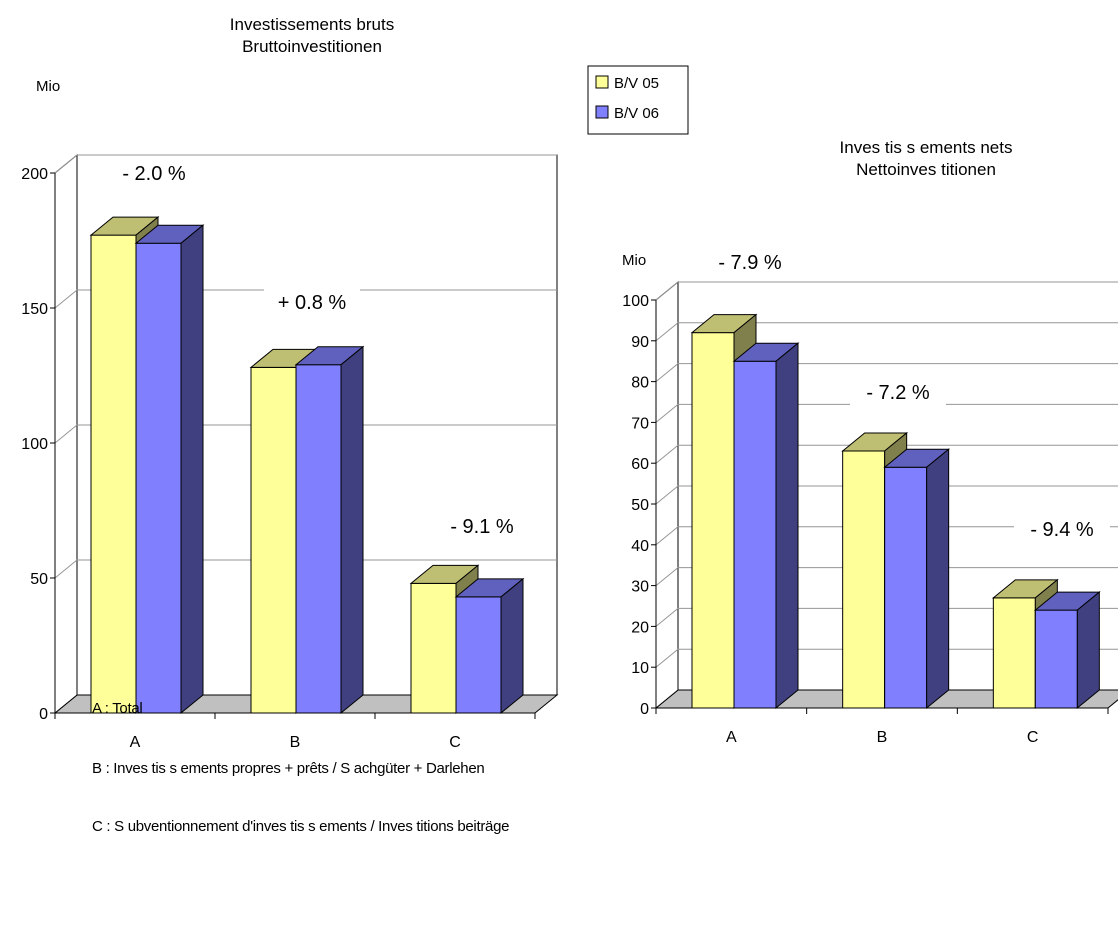 The width and height of the screenshot is (1118, 925). What do you see at coordinates (312, 24) in the screenshot?
I see `chart-title: Investissements bruts` at bounding box center [312, 24].